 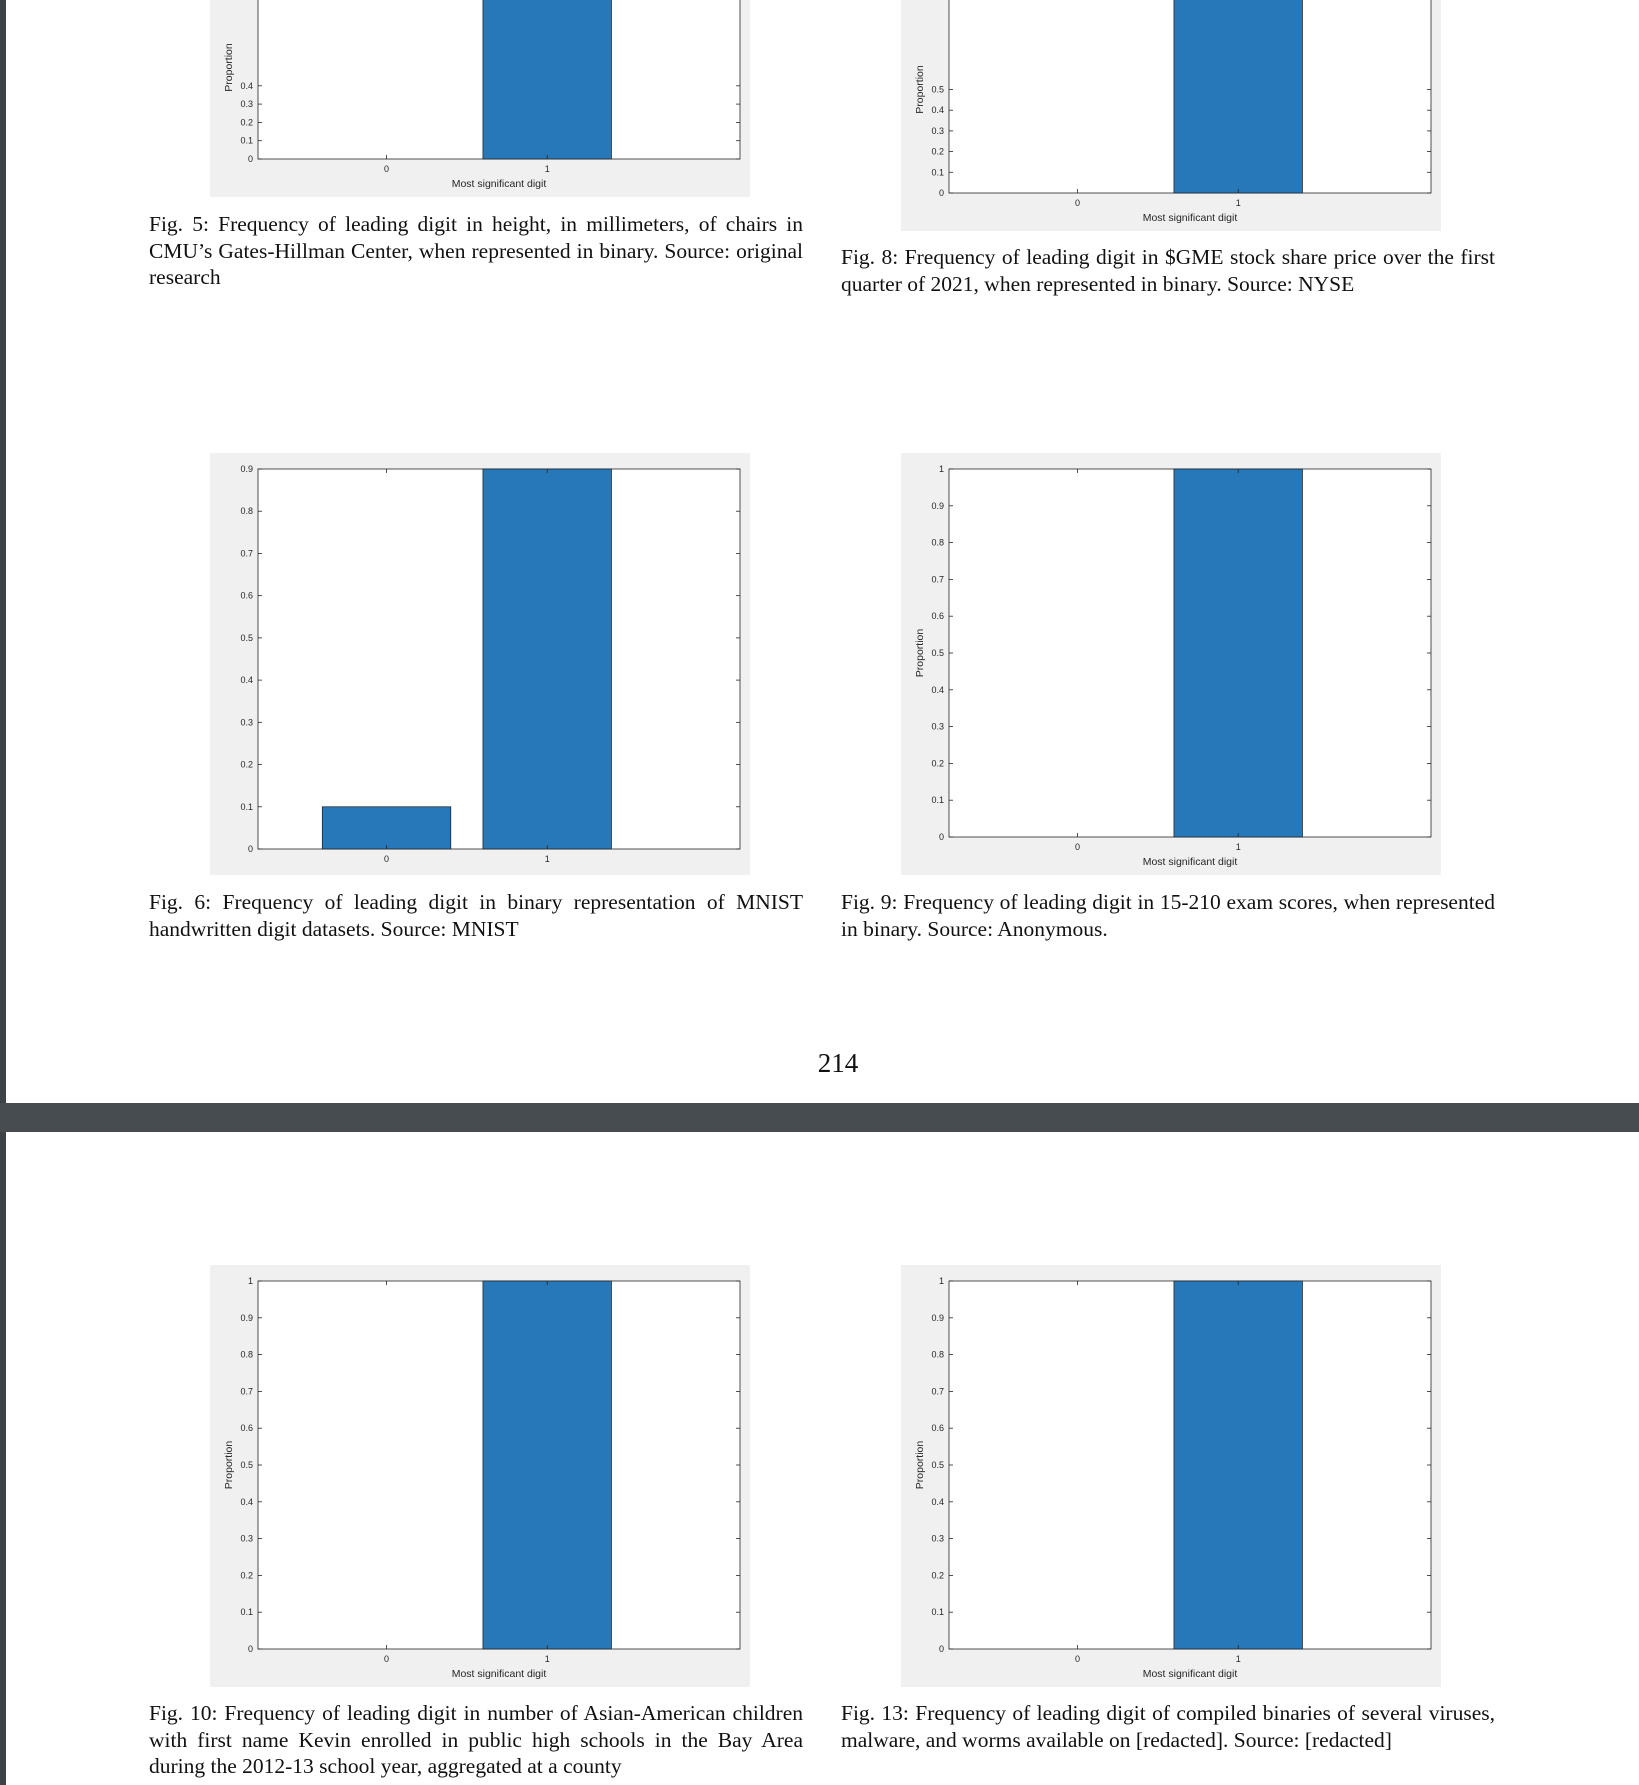 I want to click on page-separator, so click(x=819, y=1117).